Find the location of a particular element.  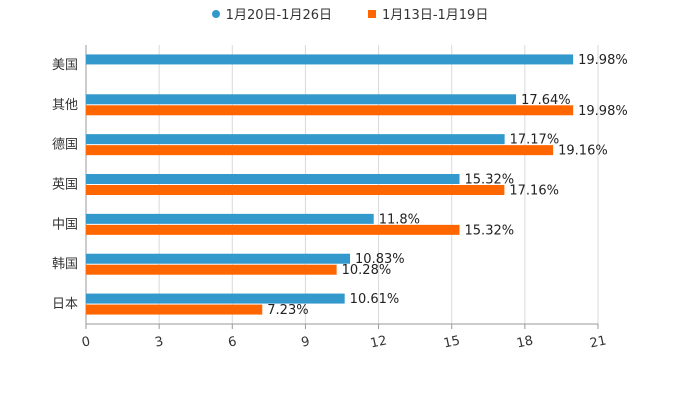

x-tick-label-5: 15 is located at coordinates (451, 342).